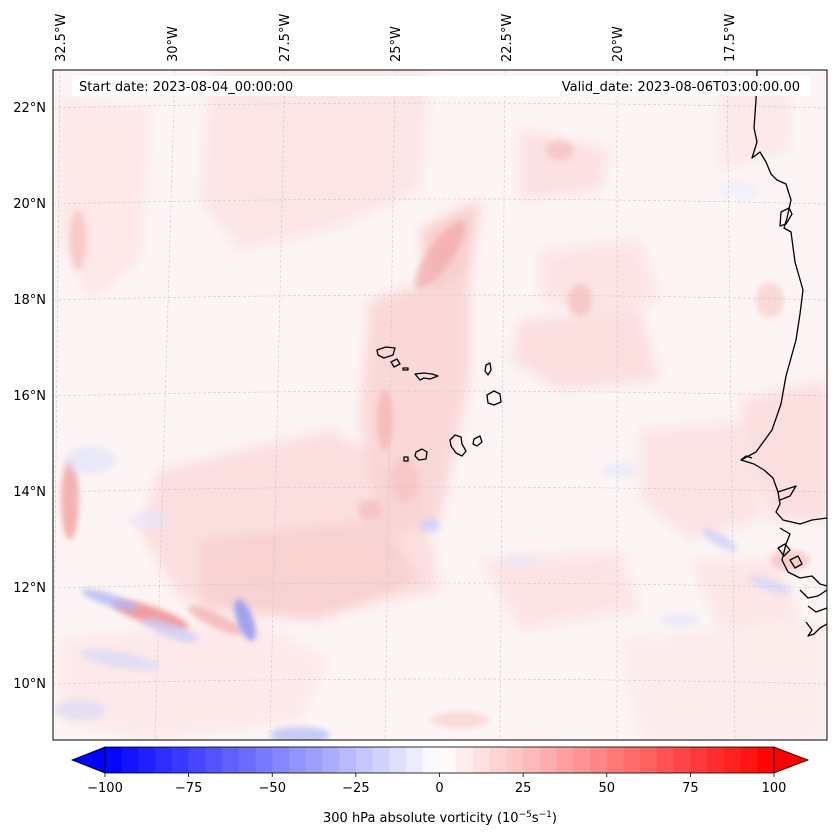 Image resolution: width=837 pixels, height=839 pixels. I want to click on colorbar-label: 300 hPa absolute vorticity (10−5s−1), so click(440, 818).